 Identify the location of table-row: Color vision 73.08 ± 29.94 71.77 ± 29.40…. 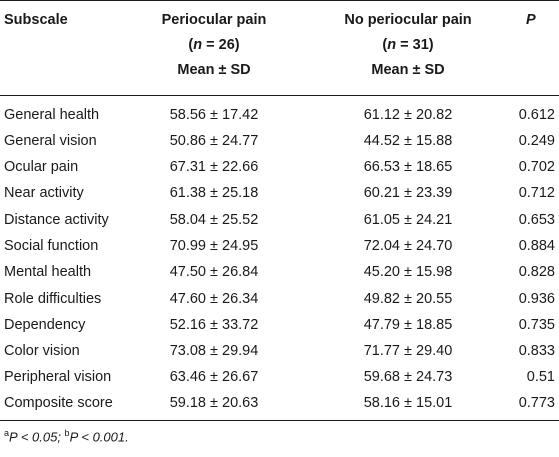
(279, 351).